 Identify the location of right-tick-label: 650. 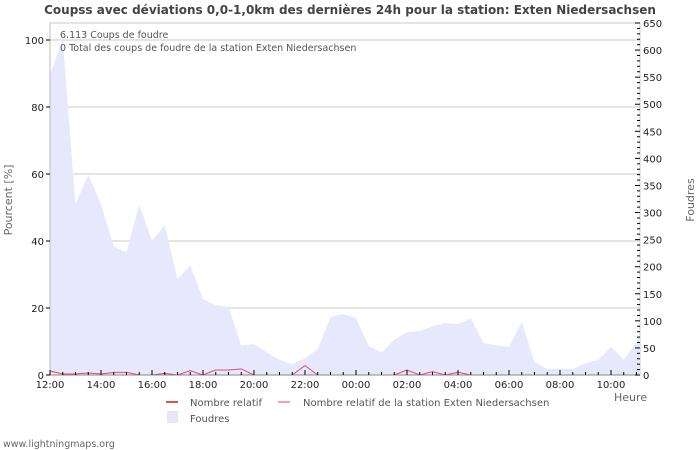
(652, 24).